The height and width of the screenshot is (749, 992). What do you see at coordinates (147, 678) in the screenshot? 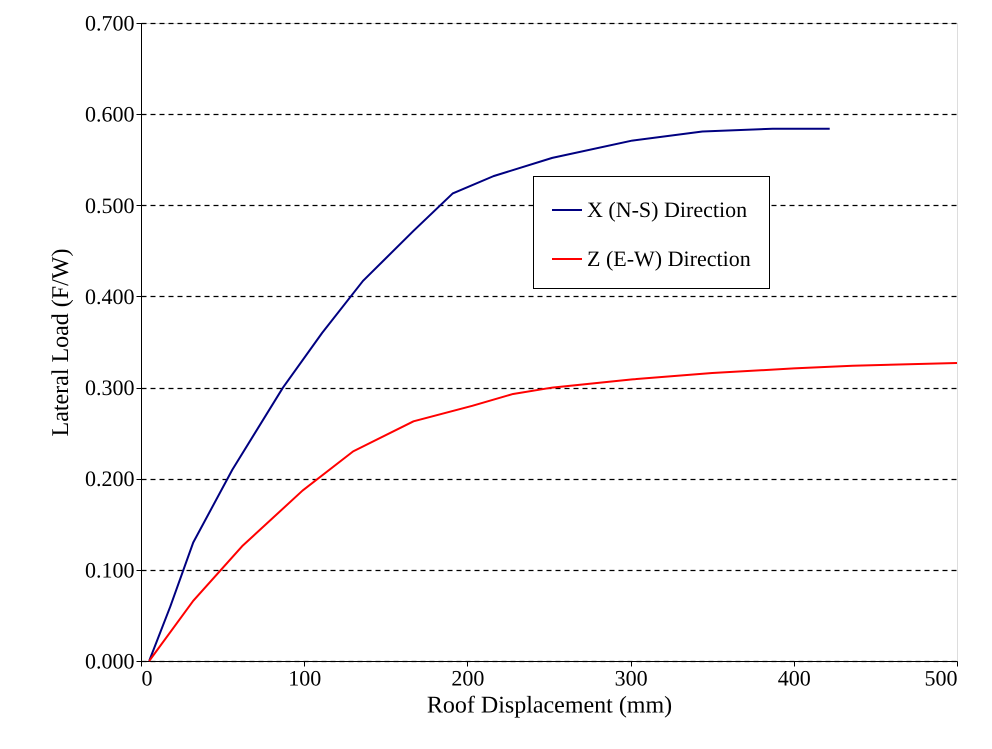
I see `x-tick-label: 0` at bounding box center [147, 678].